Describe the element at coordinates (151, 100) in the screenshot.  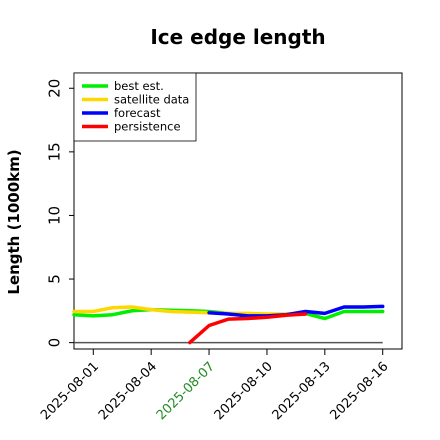
I see `legend-label: satellite data` at that location.